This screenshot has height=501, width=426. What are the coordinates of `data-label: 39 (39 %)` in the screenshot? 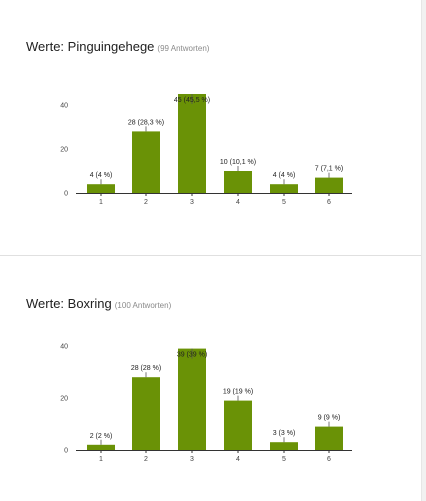 It's located at (192, 355).